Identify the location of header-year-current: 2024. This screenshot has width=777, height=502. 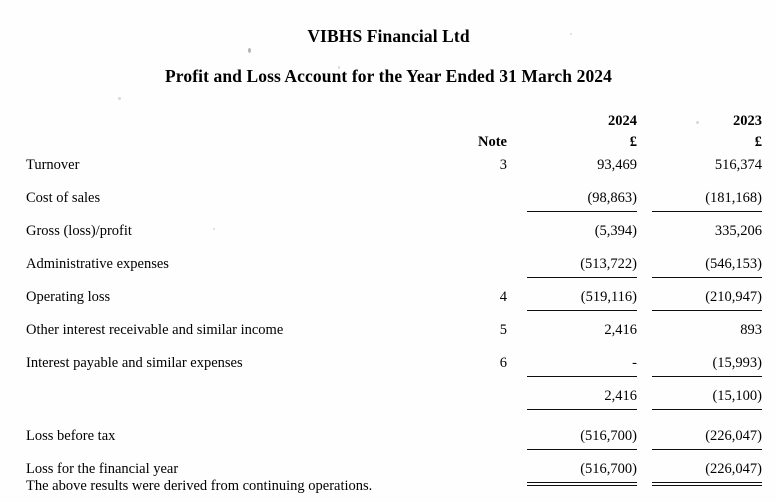
(622, 121).